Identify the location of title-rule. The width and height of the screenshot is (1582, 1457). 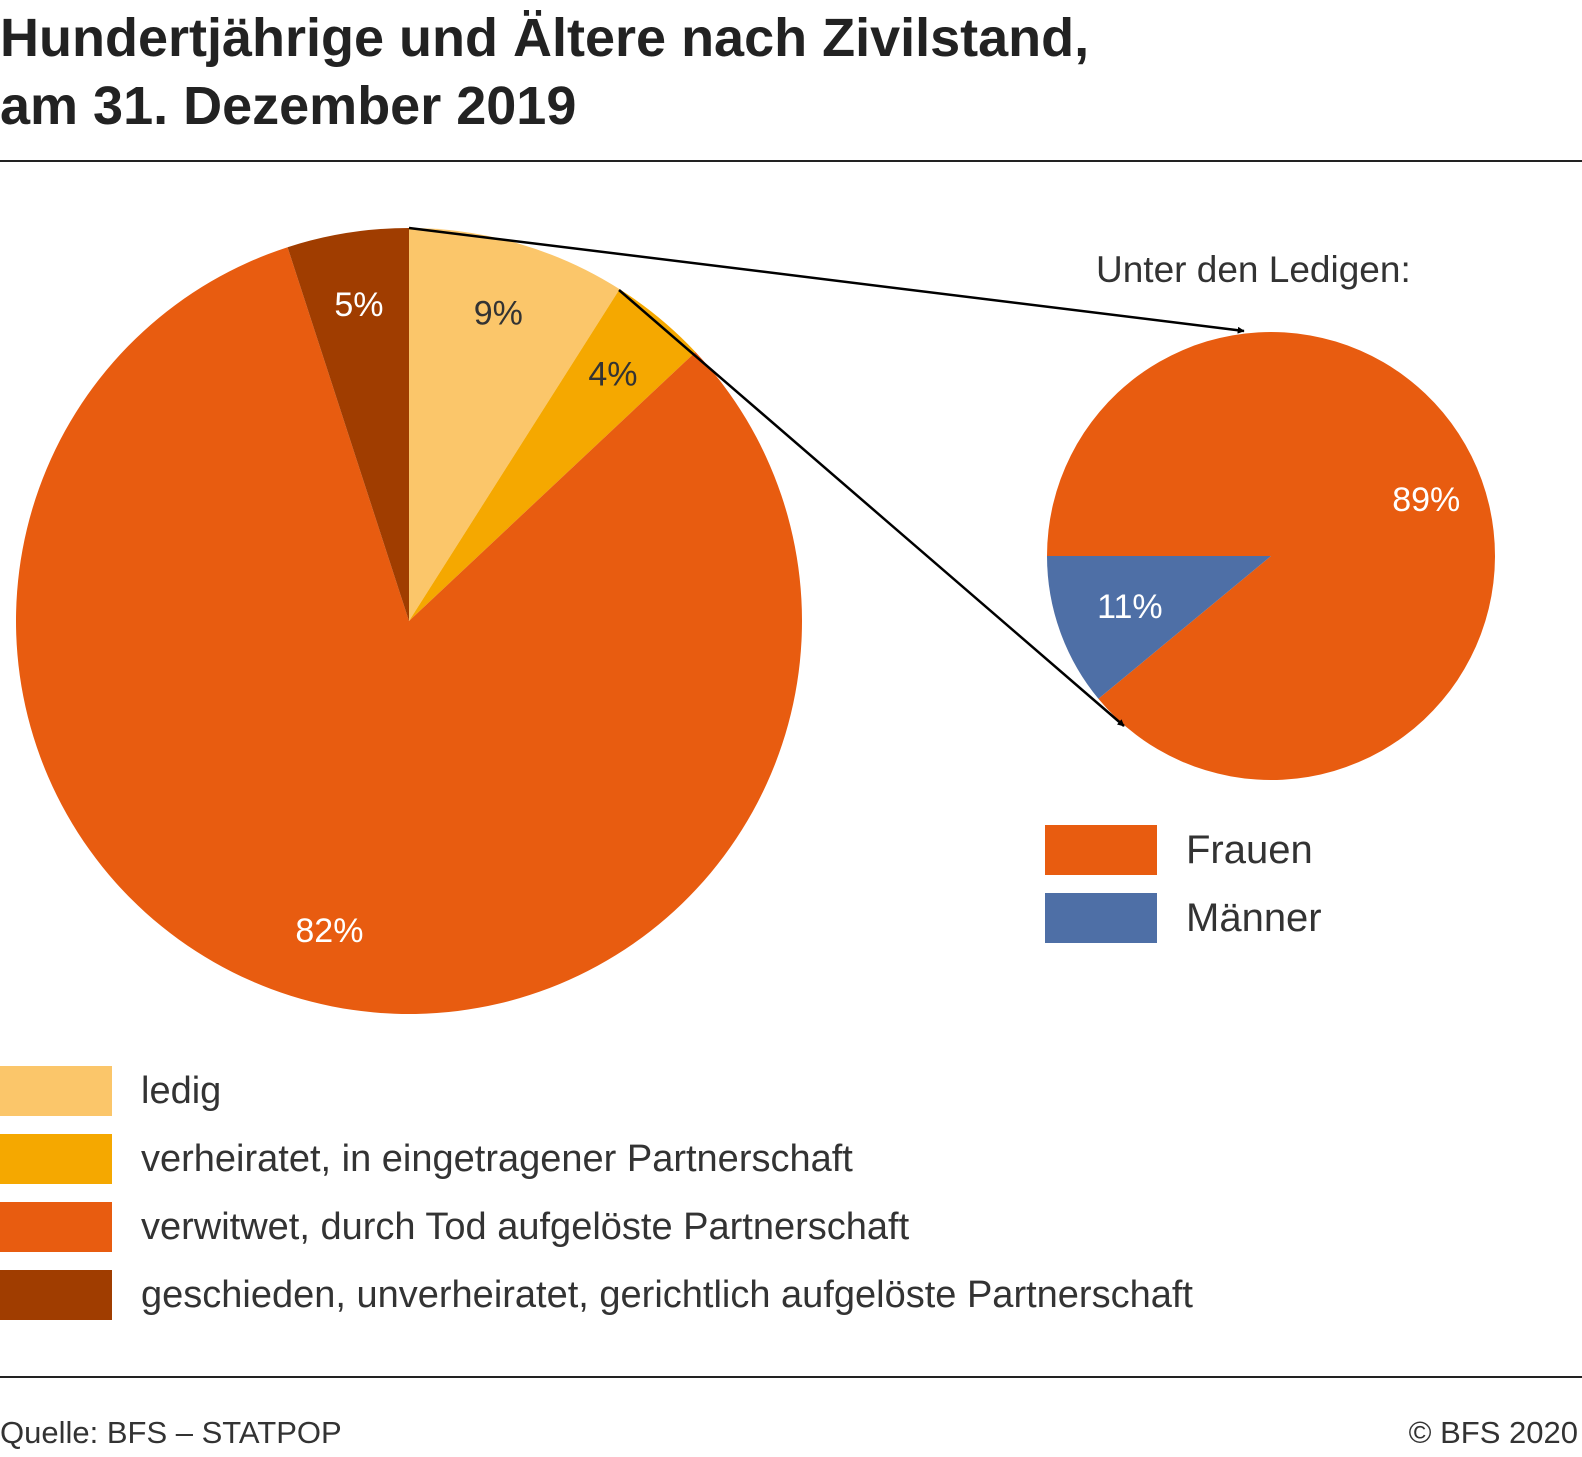
(791, 161).